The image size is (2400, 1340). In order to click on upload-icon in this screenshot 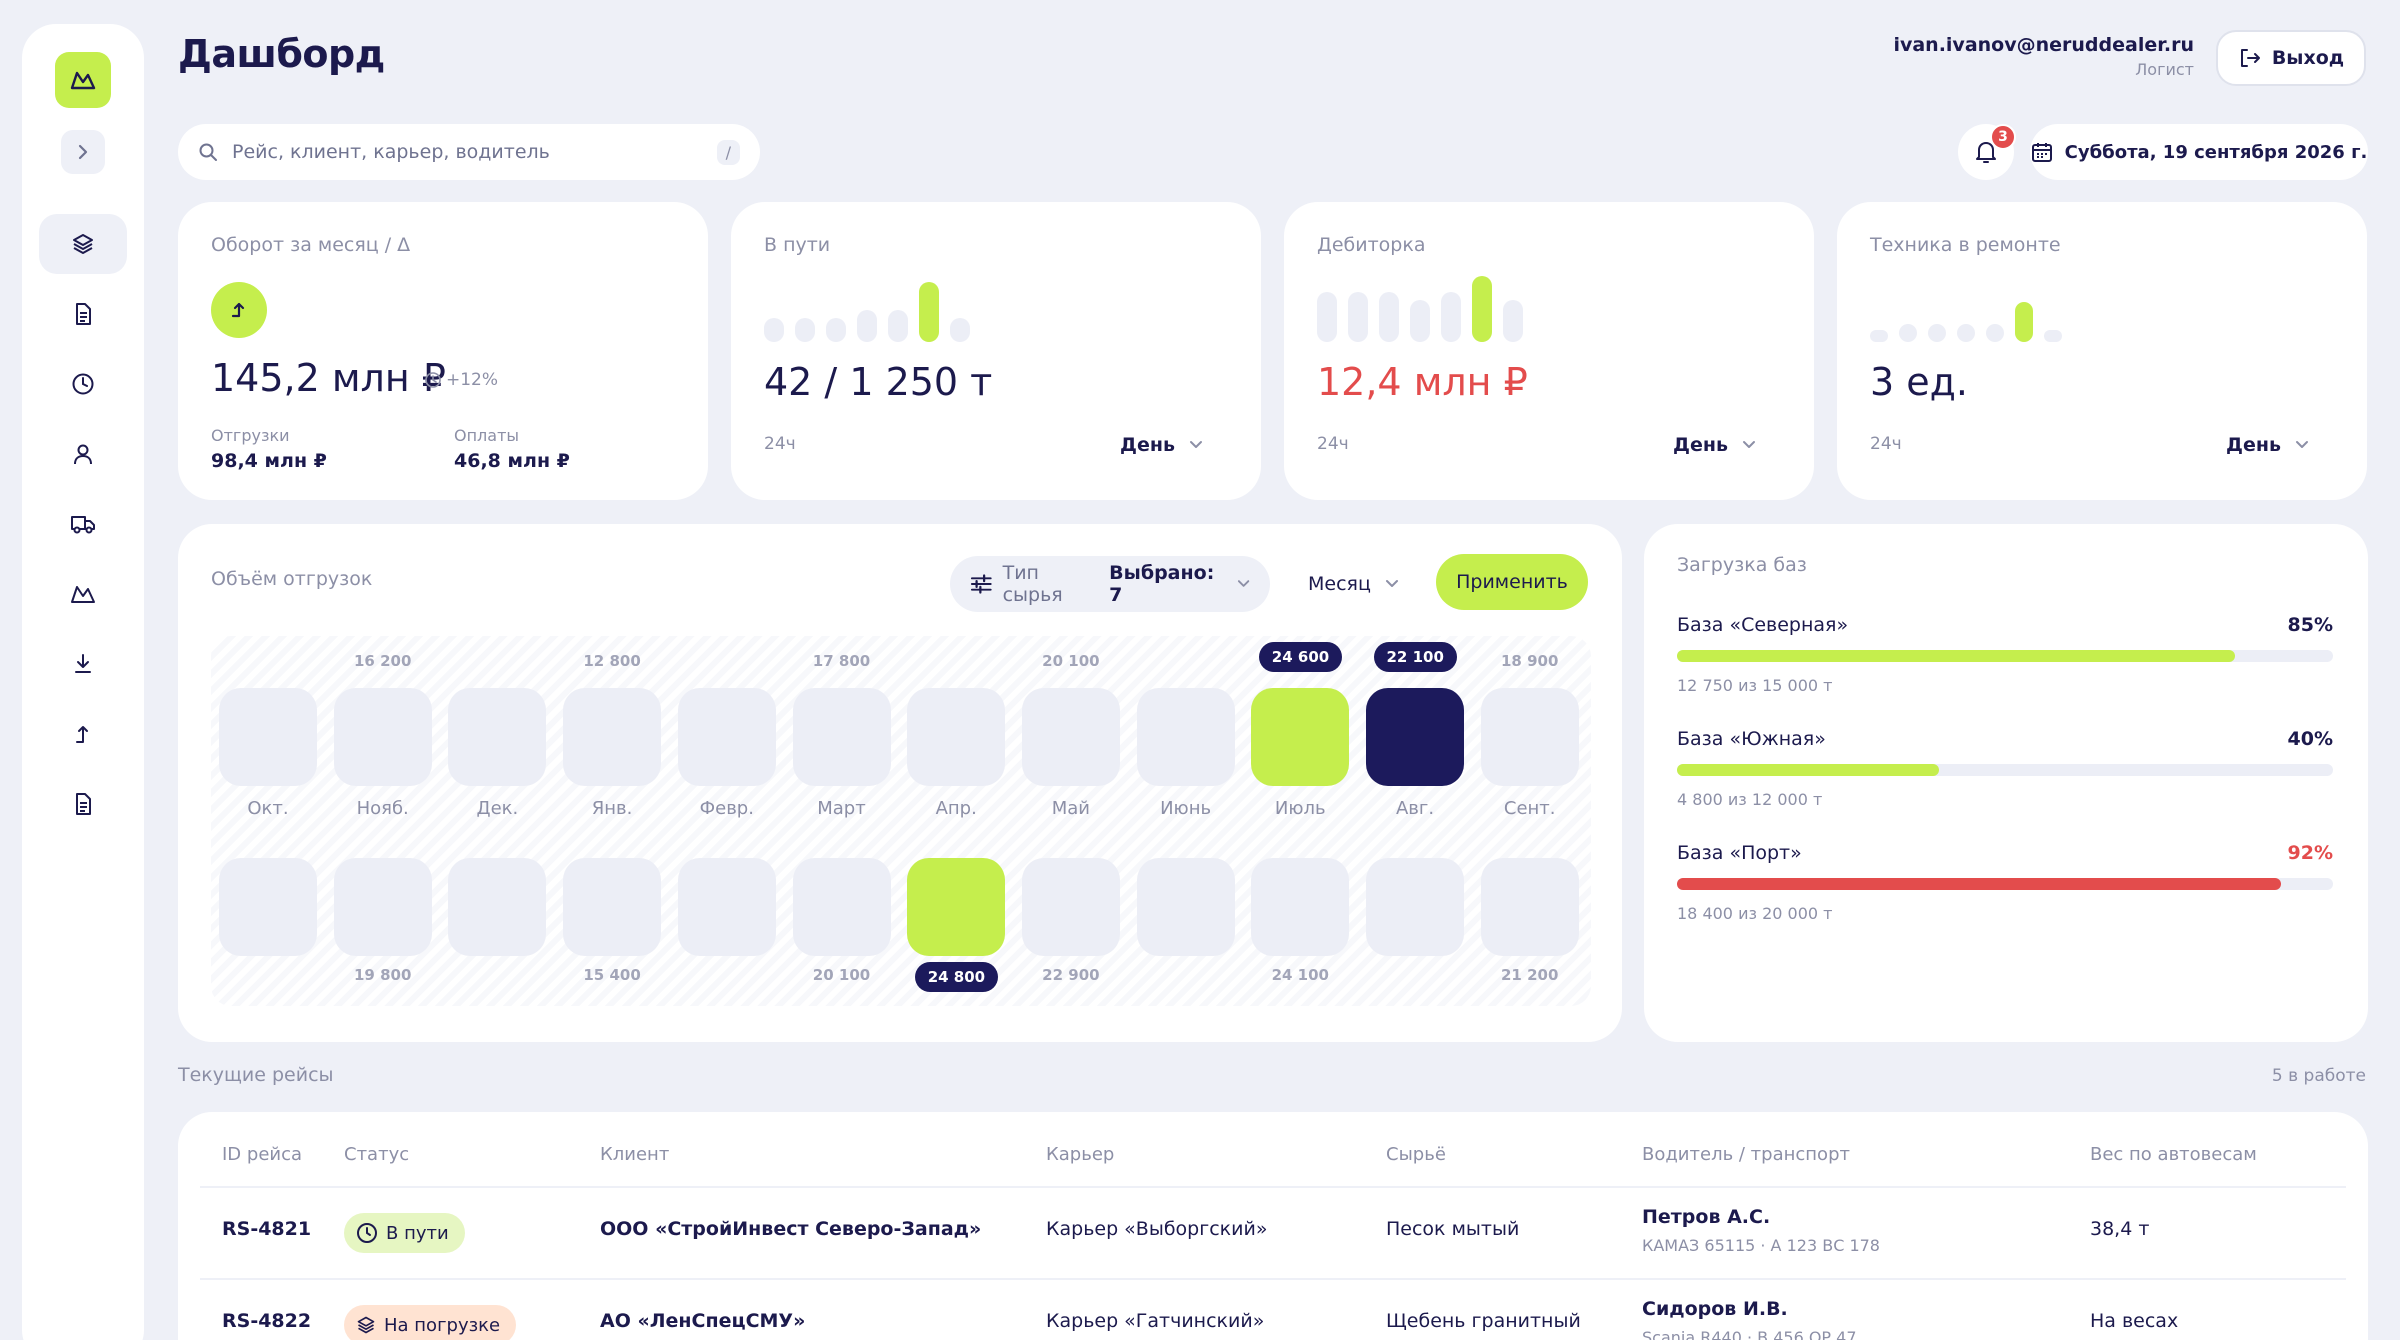, I will do `click(82, 734)`.